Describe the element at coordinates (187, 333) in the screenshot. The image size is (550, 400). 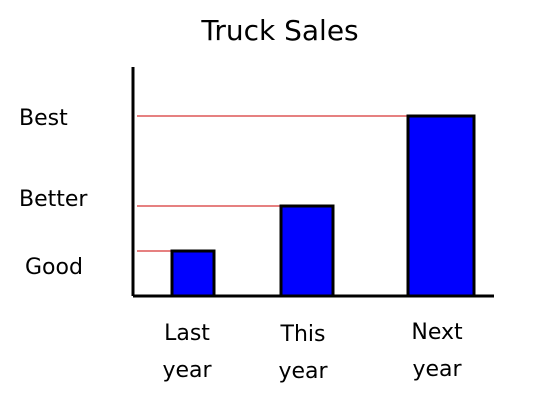
I see `category-label: Last` at that location.